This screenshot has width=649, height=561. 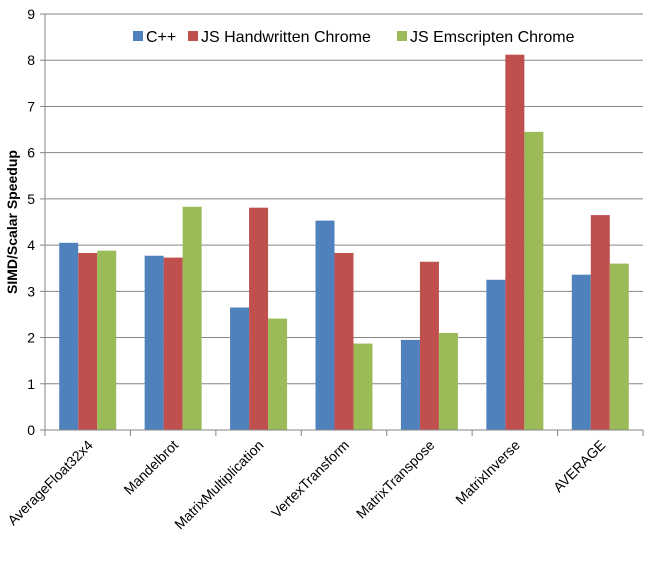 I want to click on bar-js-handwritten-chrome-matrixmultiplication, so click(x=259, y=318).